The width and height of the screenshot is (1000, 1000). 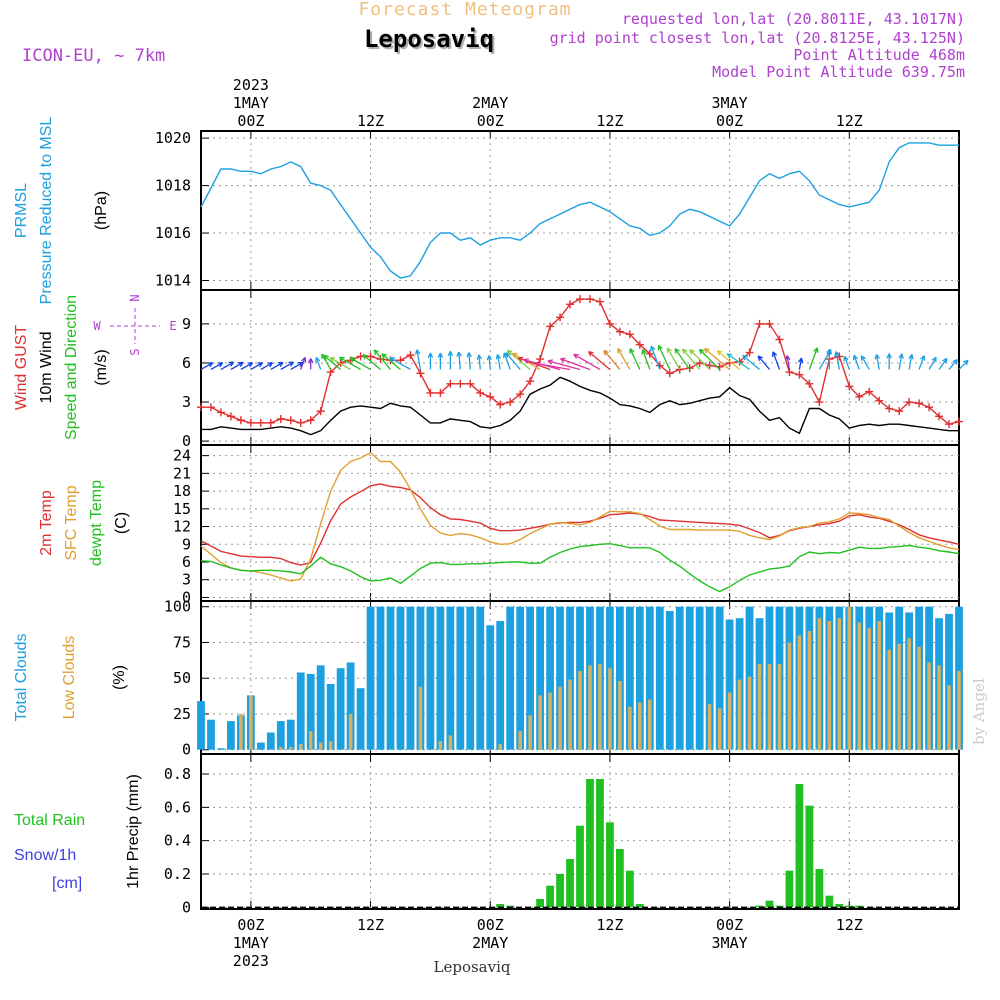 What do you see at coordinates (182, 527) in the screenshot?
I see `tick-label-y: 12` at bounding box center [182, 527].